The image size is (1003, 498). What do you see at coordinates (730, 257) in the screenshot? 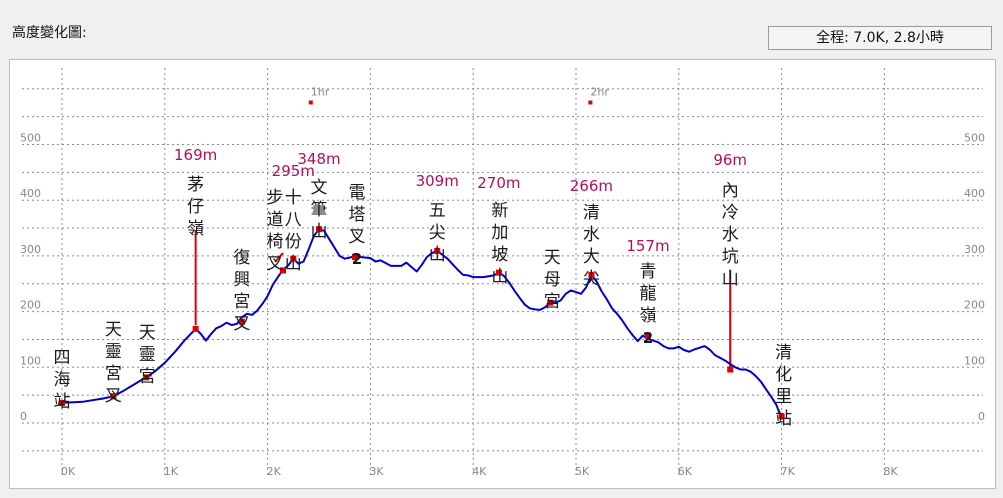
I see `waypoint-name-char: 坑` at bounding box center [730, 257].